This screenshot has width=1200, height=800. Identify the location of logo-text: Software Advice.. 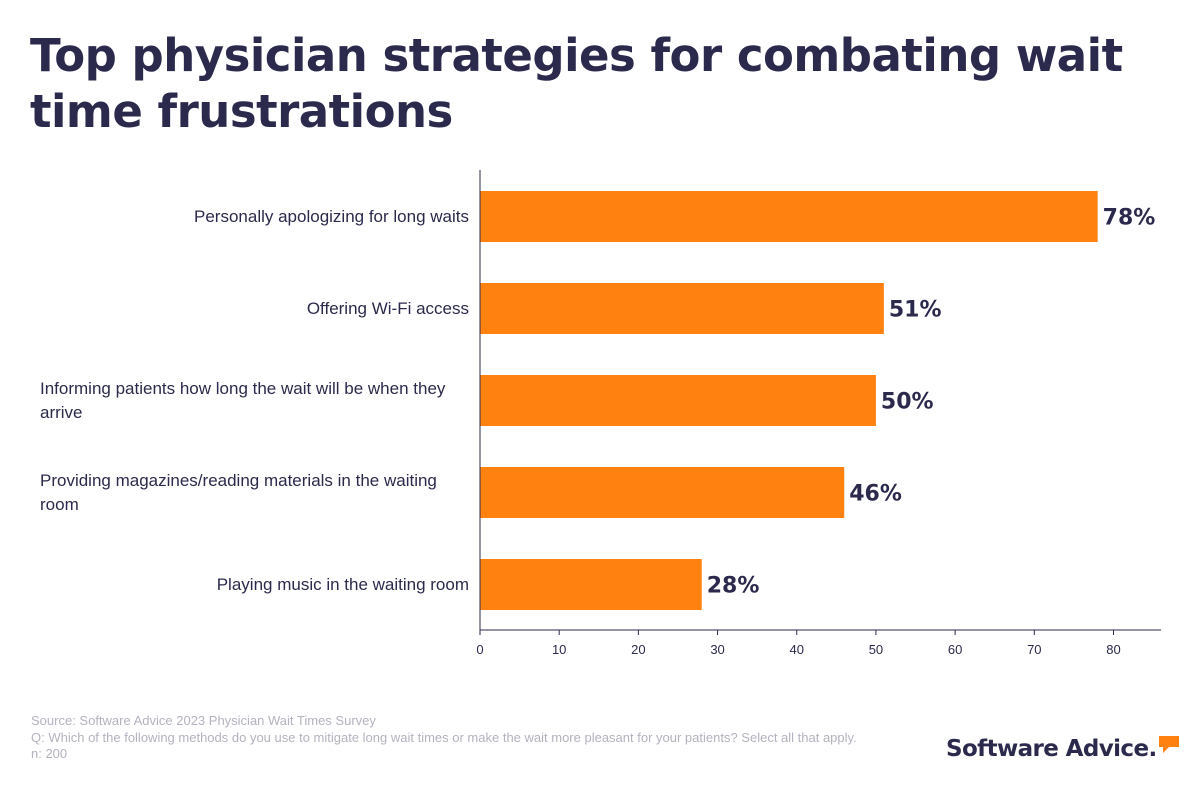
(1051, 749).